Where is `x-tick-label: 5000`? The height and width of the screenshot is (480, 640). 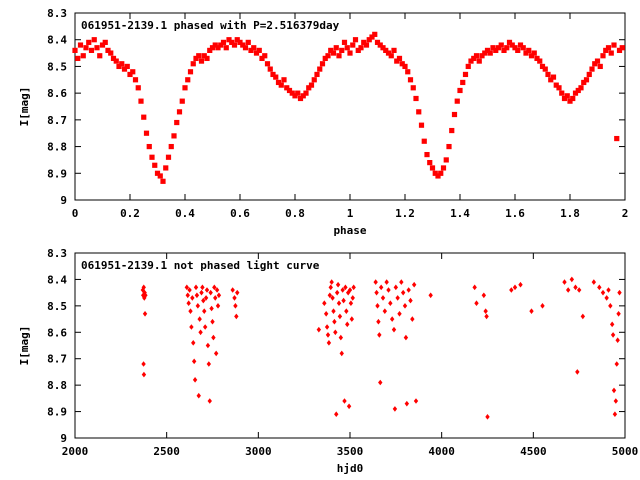
x-tick-label: 5000 is located at coordinates (625, 451).